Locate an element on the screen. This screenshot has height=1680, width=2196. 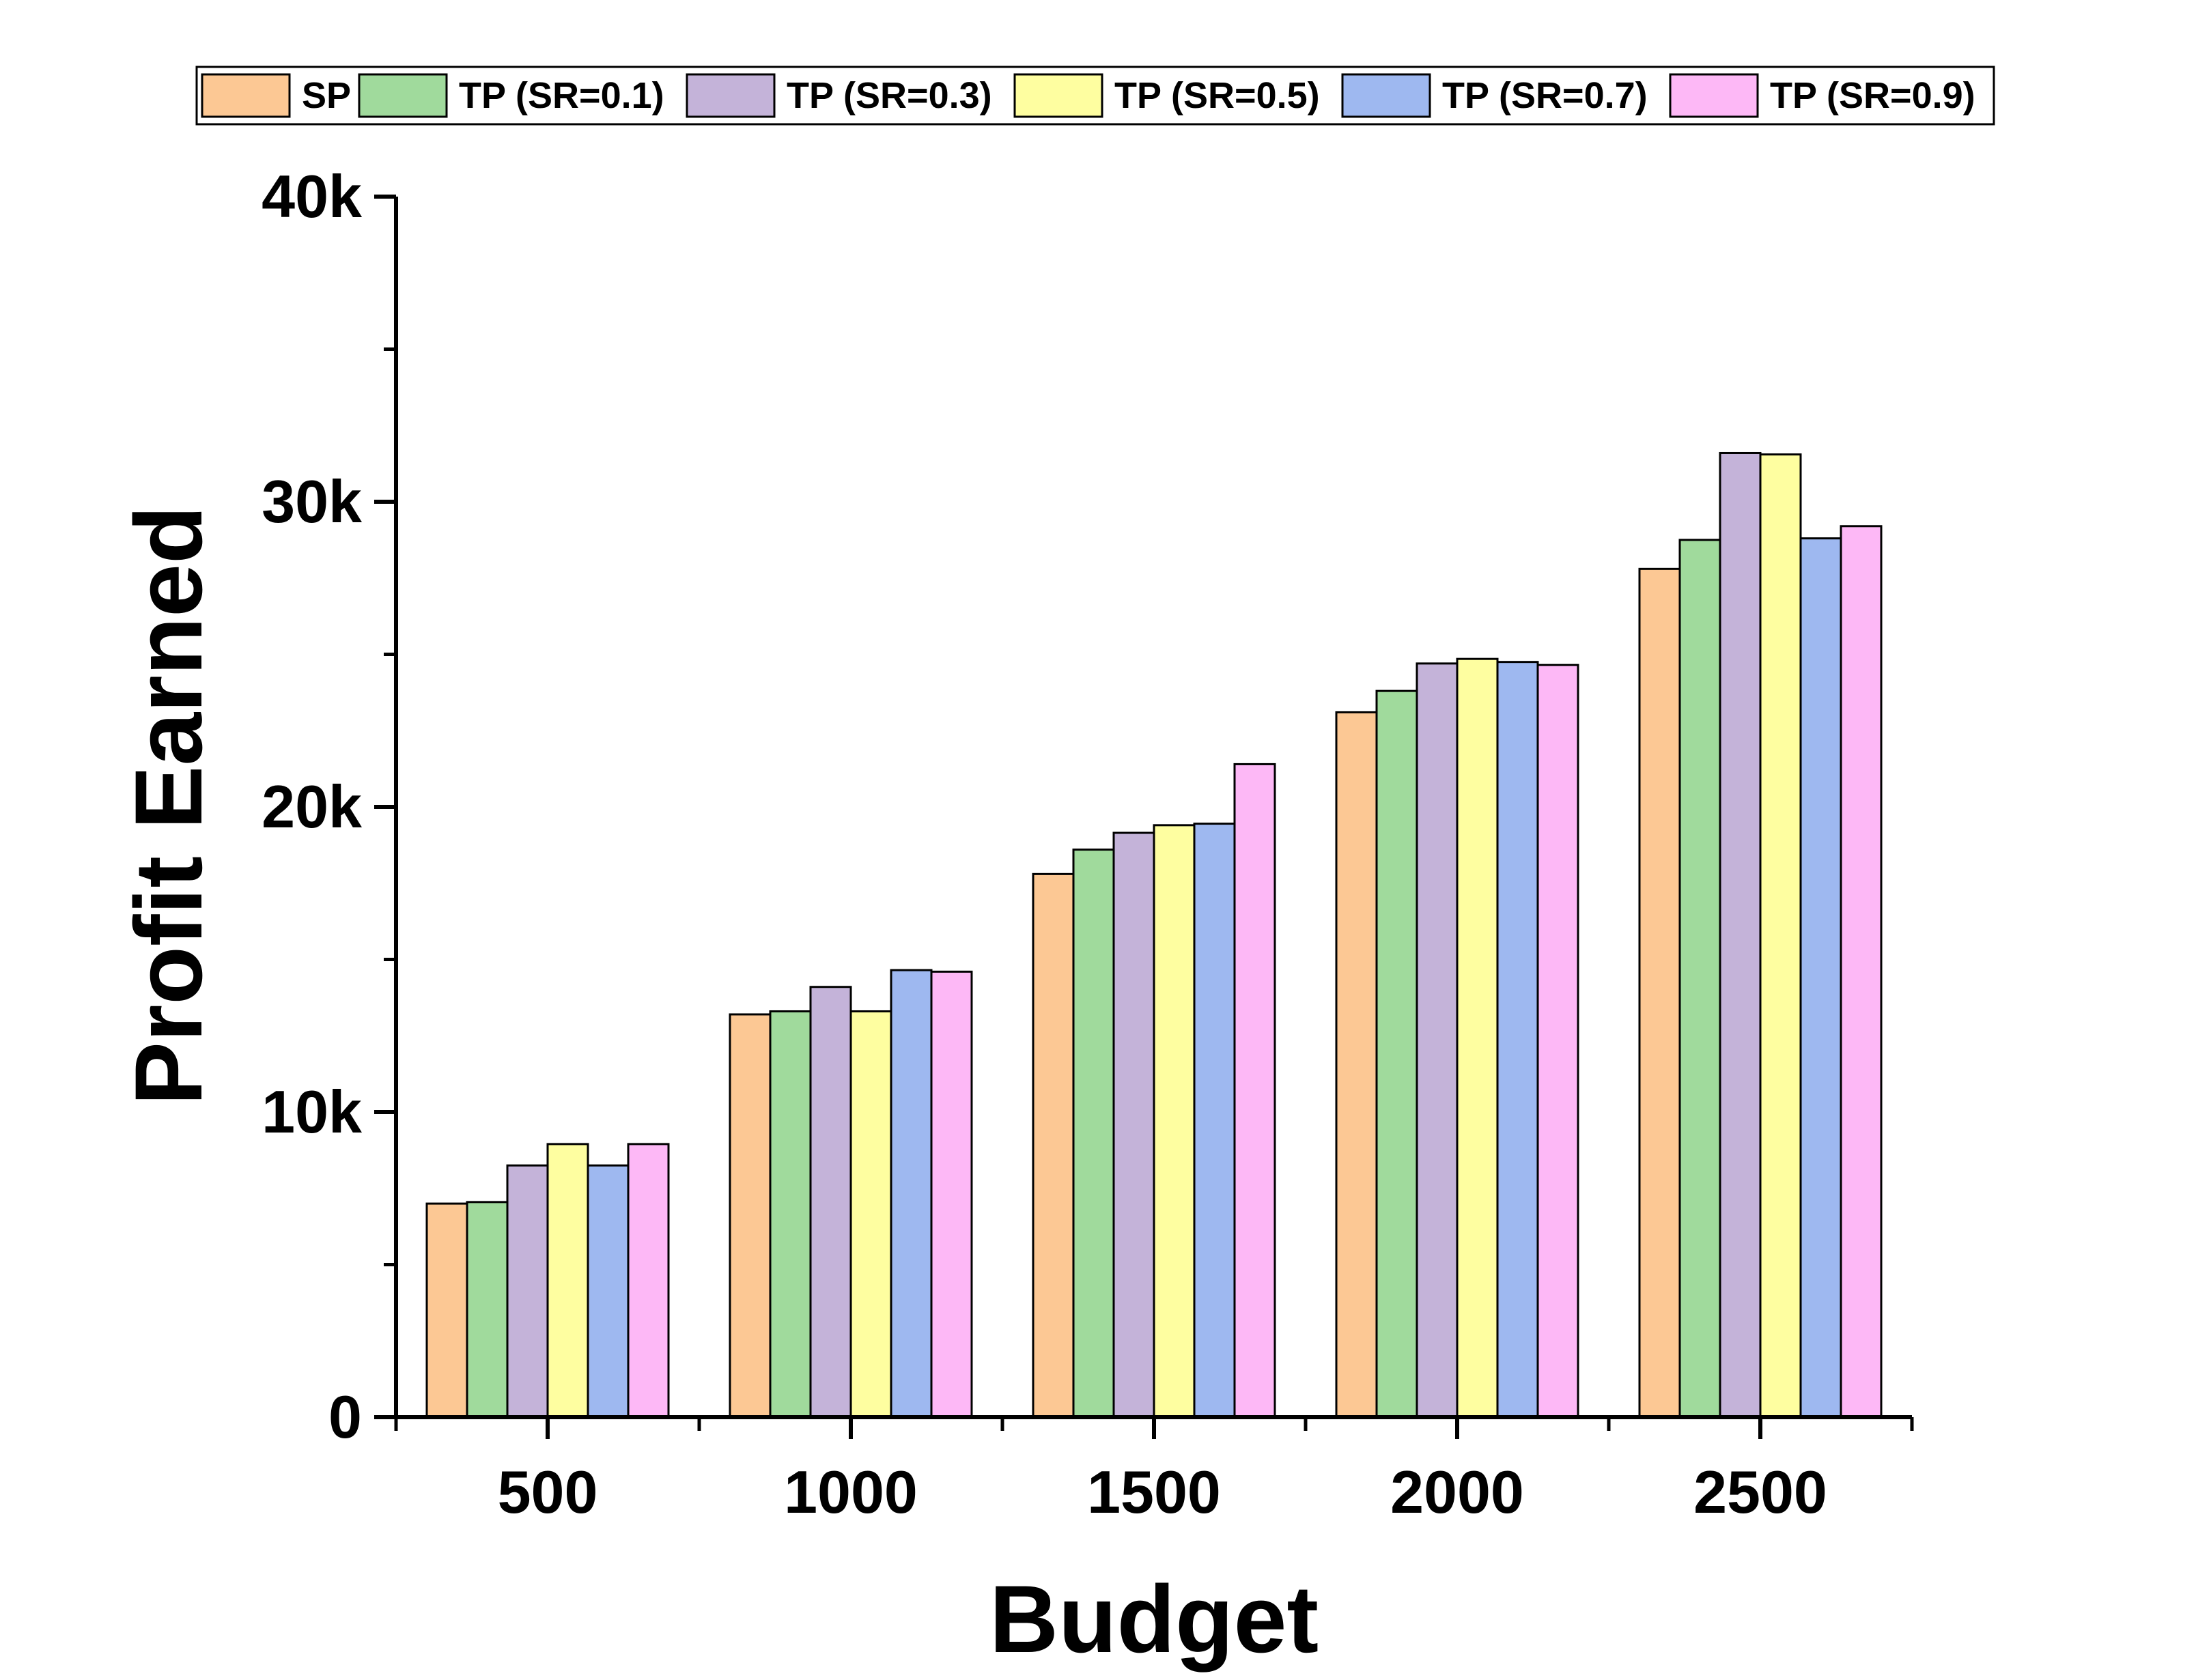
bar-tp-sr-0-9-2000 is located at coordinates (1557, 1041).